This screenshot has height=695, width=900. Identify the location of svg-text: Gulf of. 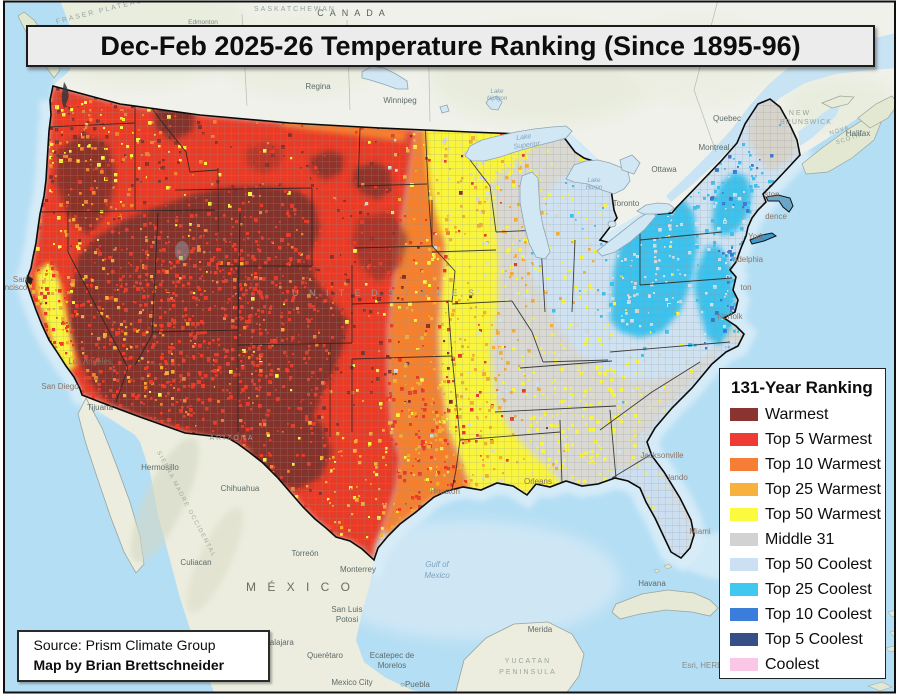
(437, 564).